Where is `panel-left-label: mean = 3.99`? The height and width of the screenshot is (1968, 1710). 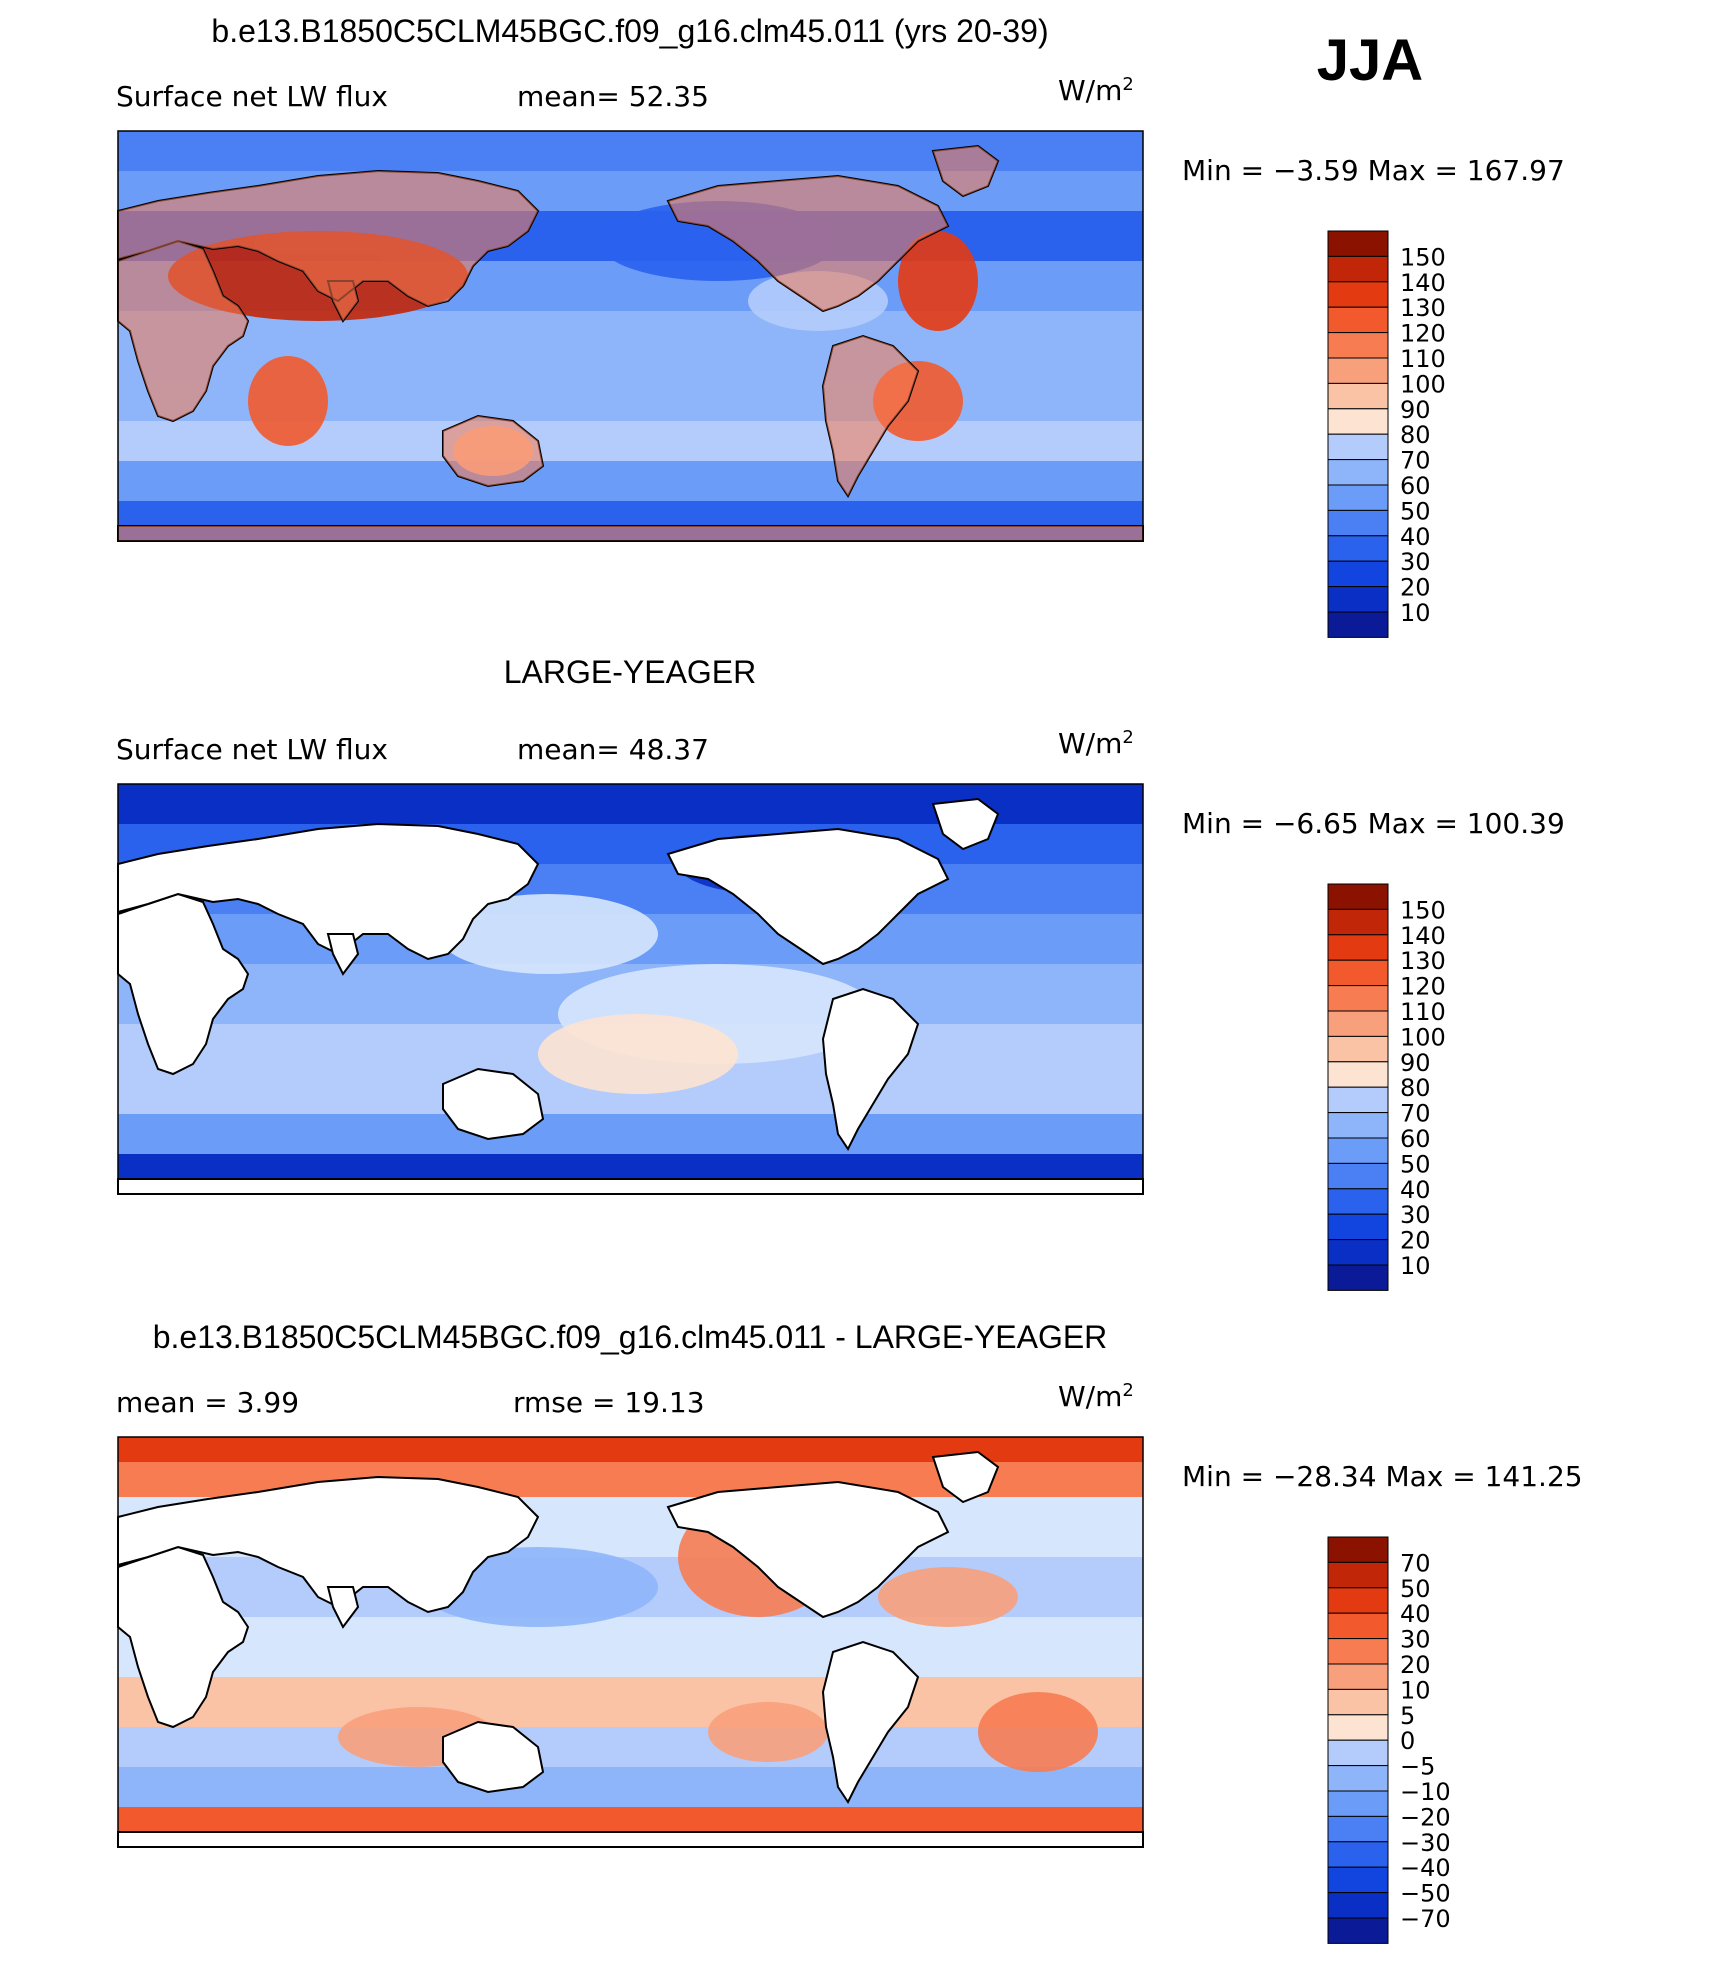
panel-left-label: mean = 3.99 is located at coordinates (207, 1402).